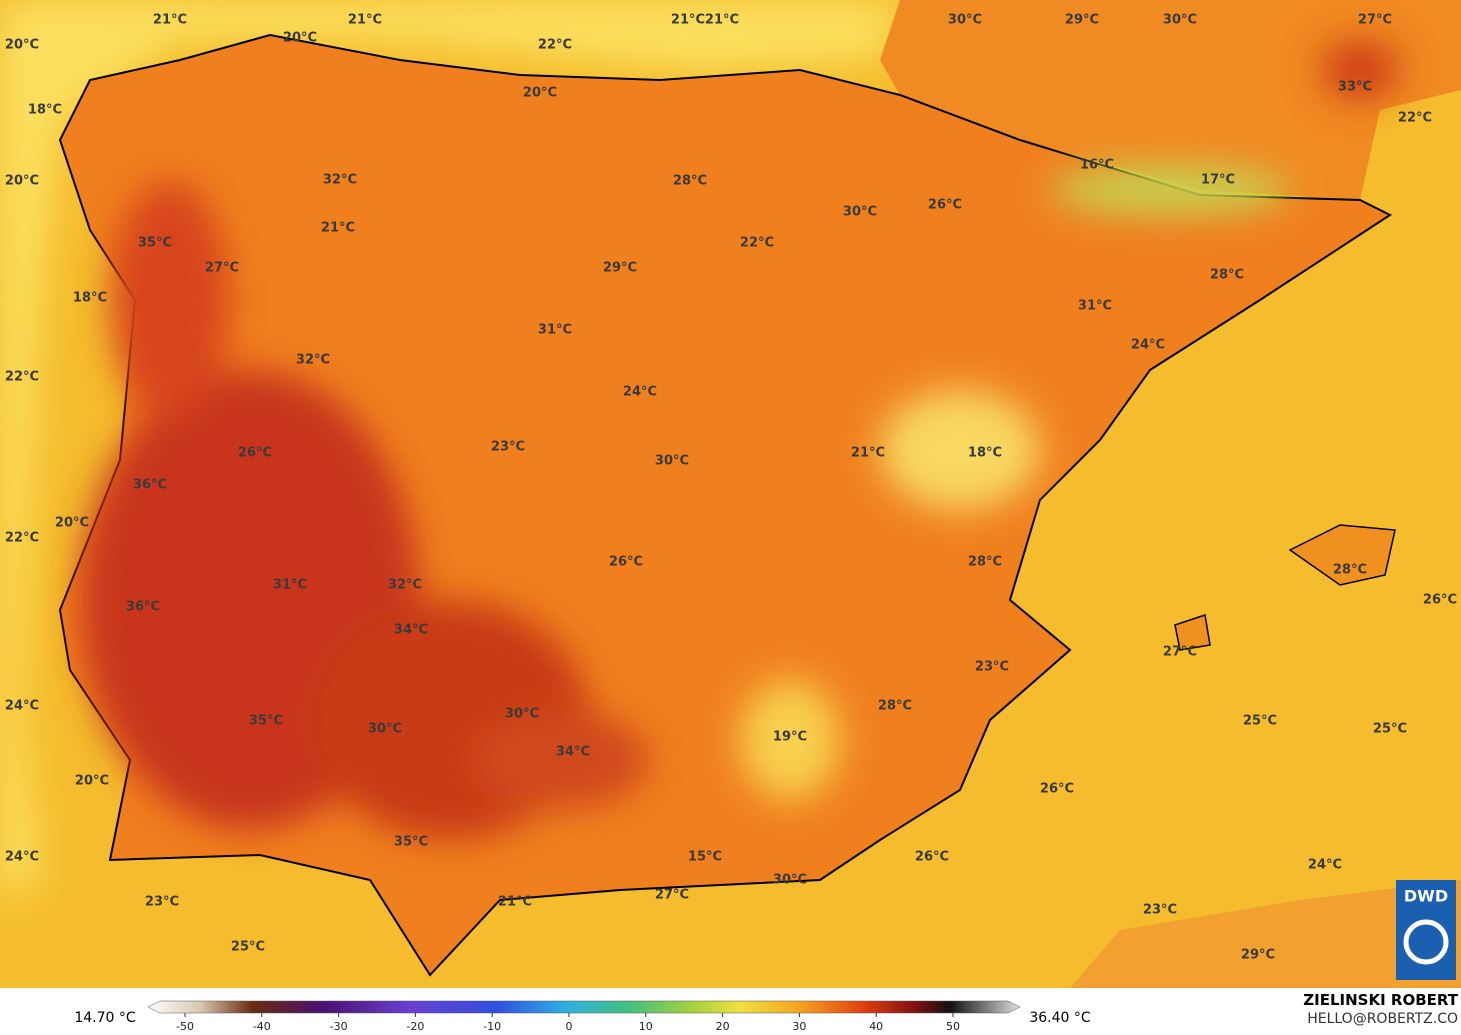 This screenshot has height=1035, width=1461. I want to click on colorbar-tick-label: 10, so click(646, 1026).